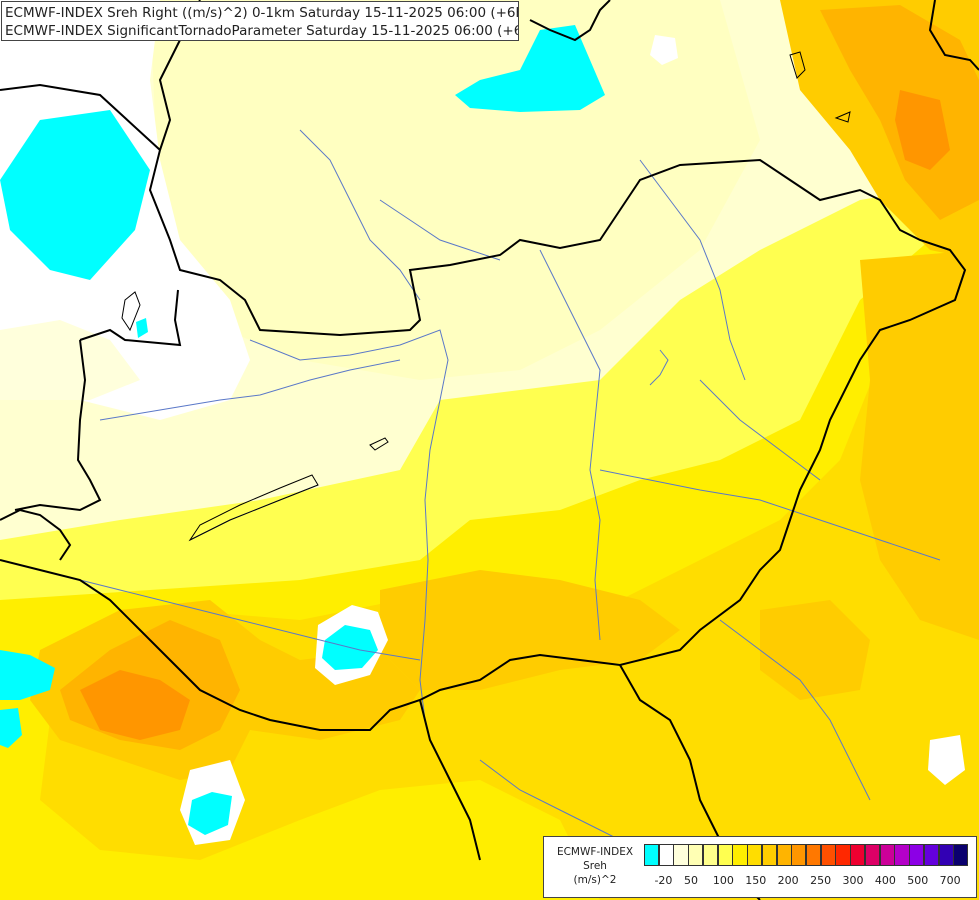 Image resolution: width=979 pixels, height=900 pixels. What do you see at coordinates (756, 880) in the screenshot?
I see `legend-tick-label: 150` at bounding box center [756, 880].